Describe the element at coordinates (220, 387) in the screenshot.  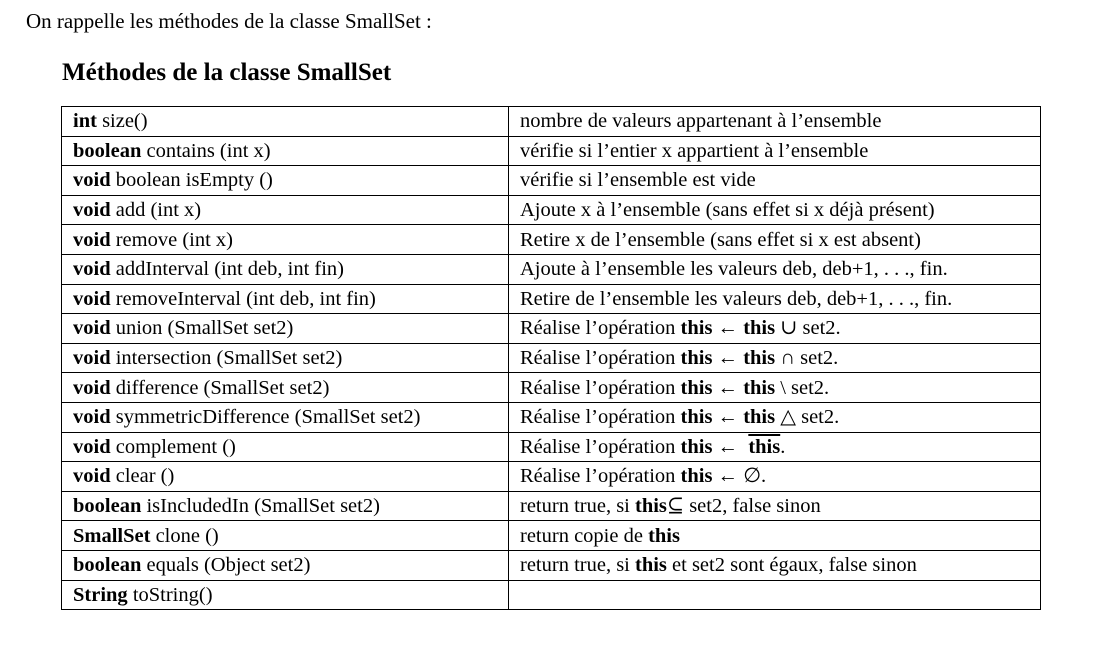
I see `method-name: difference (SmallSet set2)` at that location.